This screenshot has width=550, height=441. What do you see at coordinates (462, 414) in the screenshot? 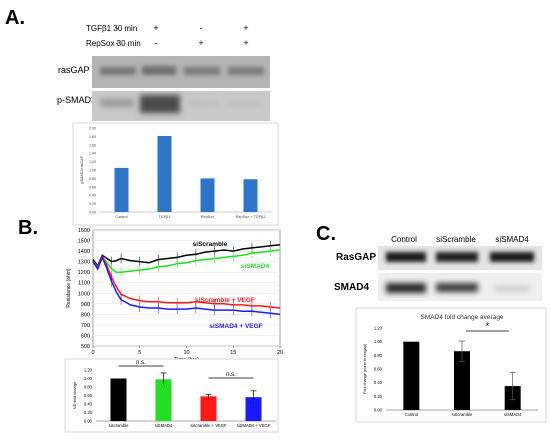
I see `x-tick-label: siScramble` at bounding box center [462, 414].